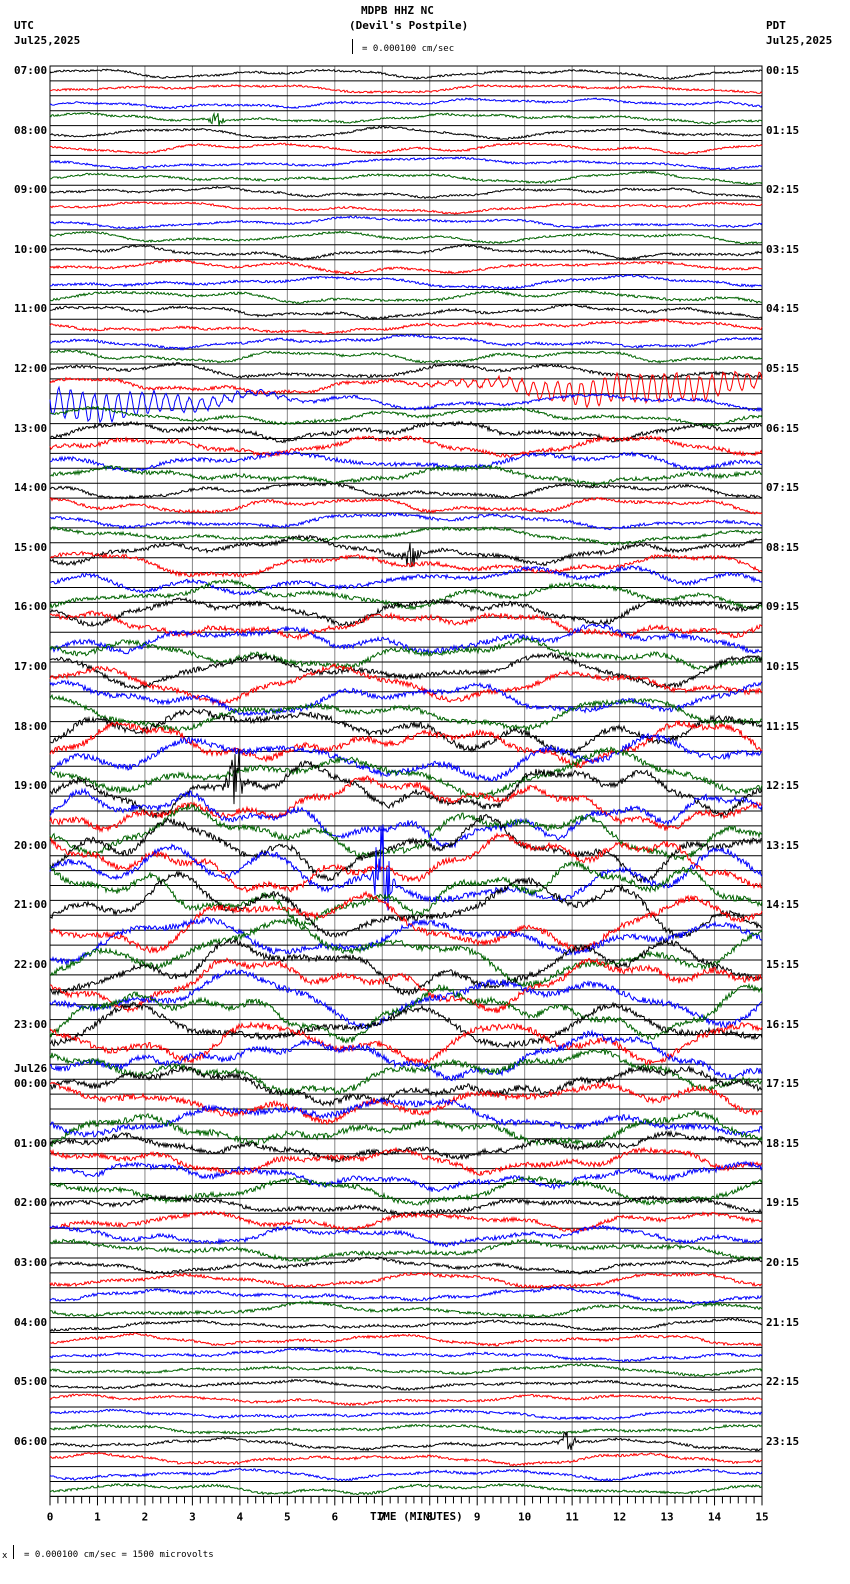 Image resolution: width=850 pixels, height=1584 pixels. I want to click on pdt-hour-label: 12:15, so click(783, 786).